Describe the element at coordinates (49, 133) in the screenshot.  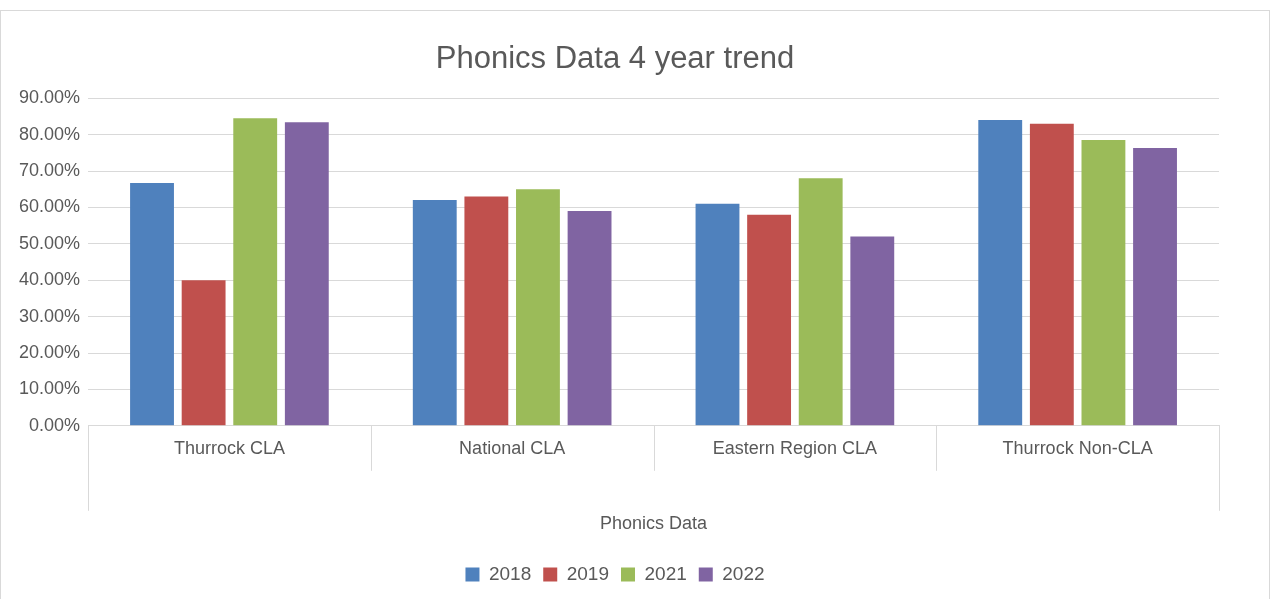
I see `y-tick-label: 80.00%` at that location.